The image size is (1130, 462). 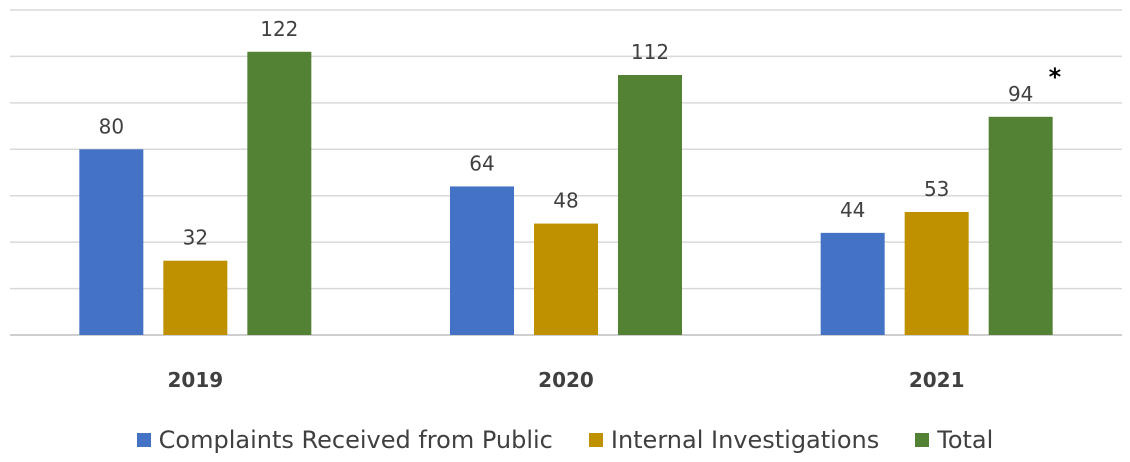 I want to click on legend-item: Complaints Received from Public, so click(x=344, y=440).